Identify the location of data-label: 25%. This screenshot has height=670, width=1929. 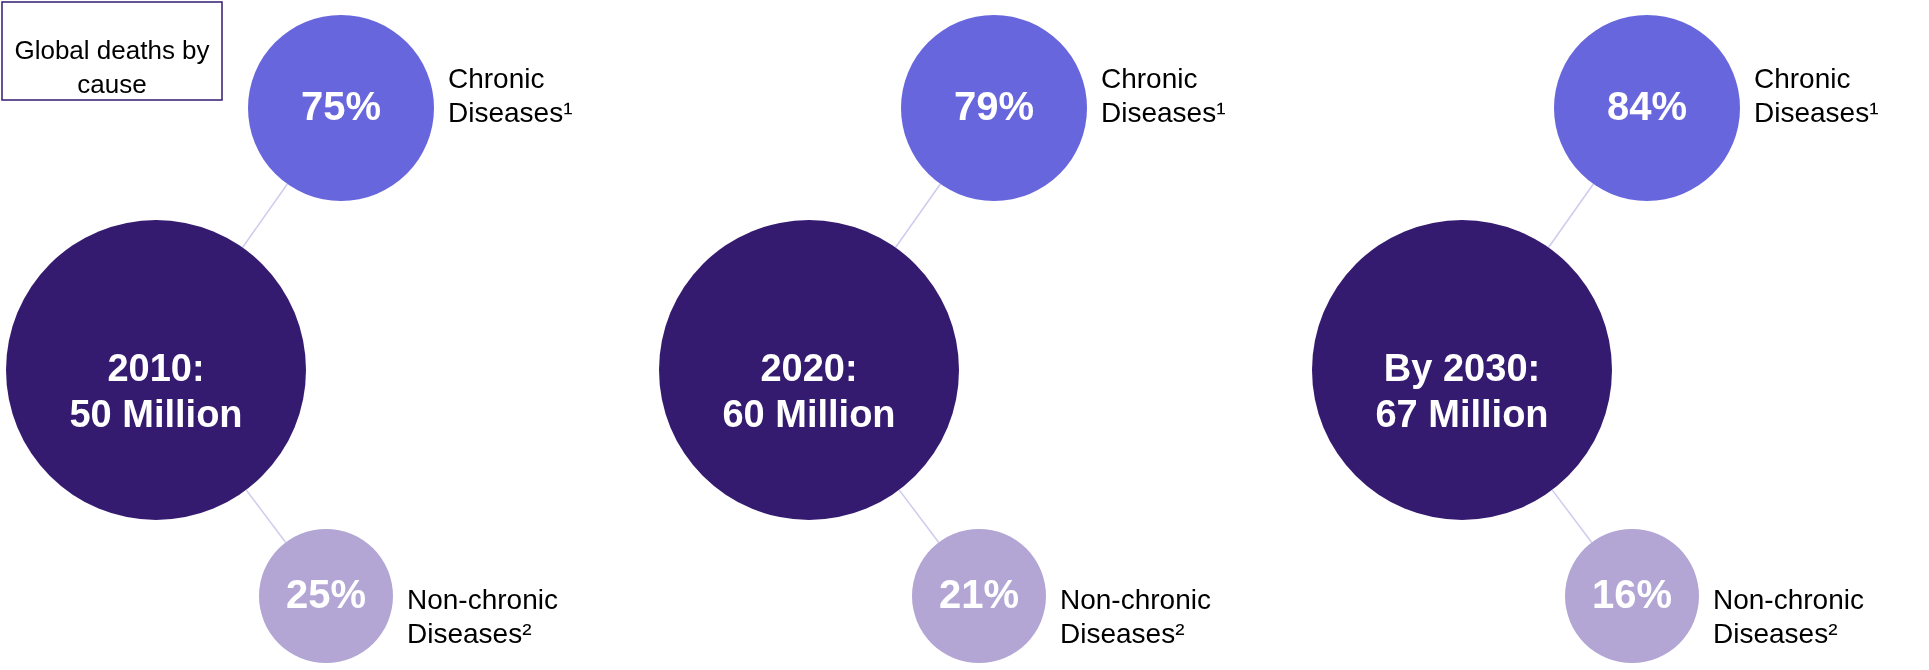
(326, 594).